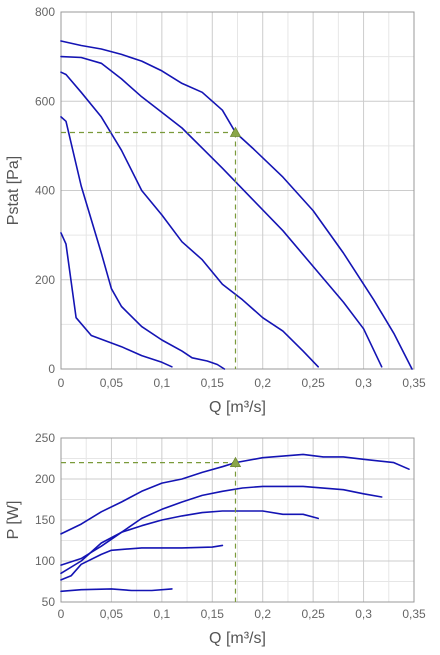 The image size is (440, 655). What do you see at coordinates (235, 131) in the screenshot?
I see `pressure-operating-point-marker` at bounding box center [235, 131].